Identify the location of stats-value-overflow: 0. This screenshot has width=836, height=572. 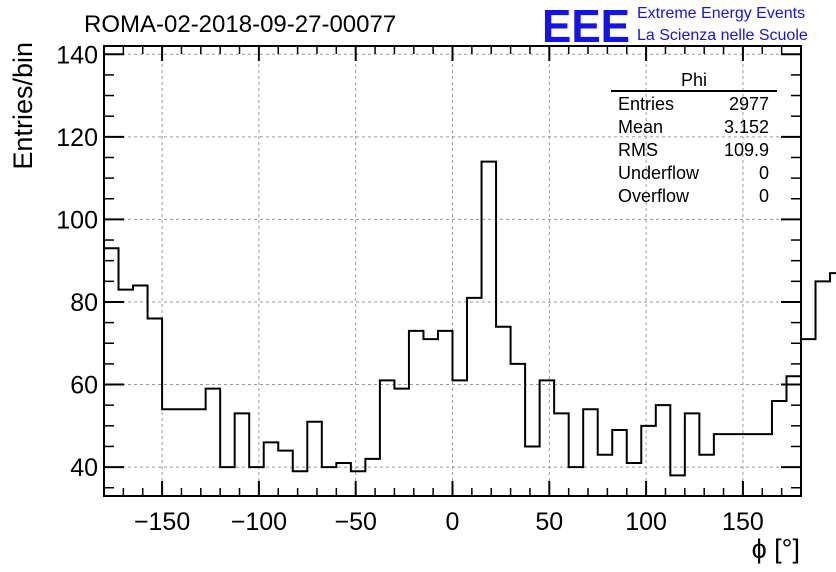
(764, 196).